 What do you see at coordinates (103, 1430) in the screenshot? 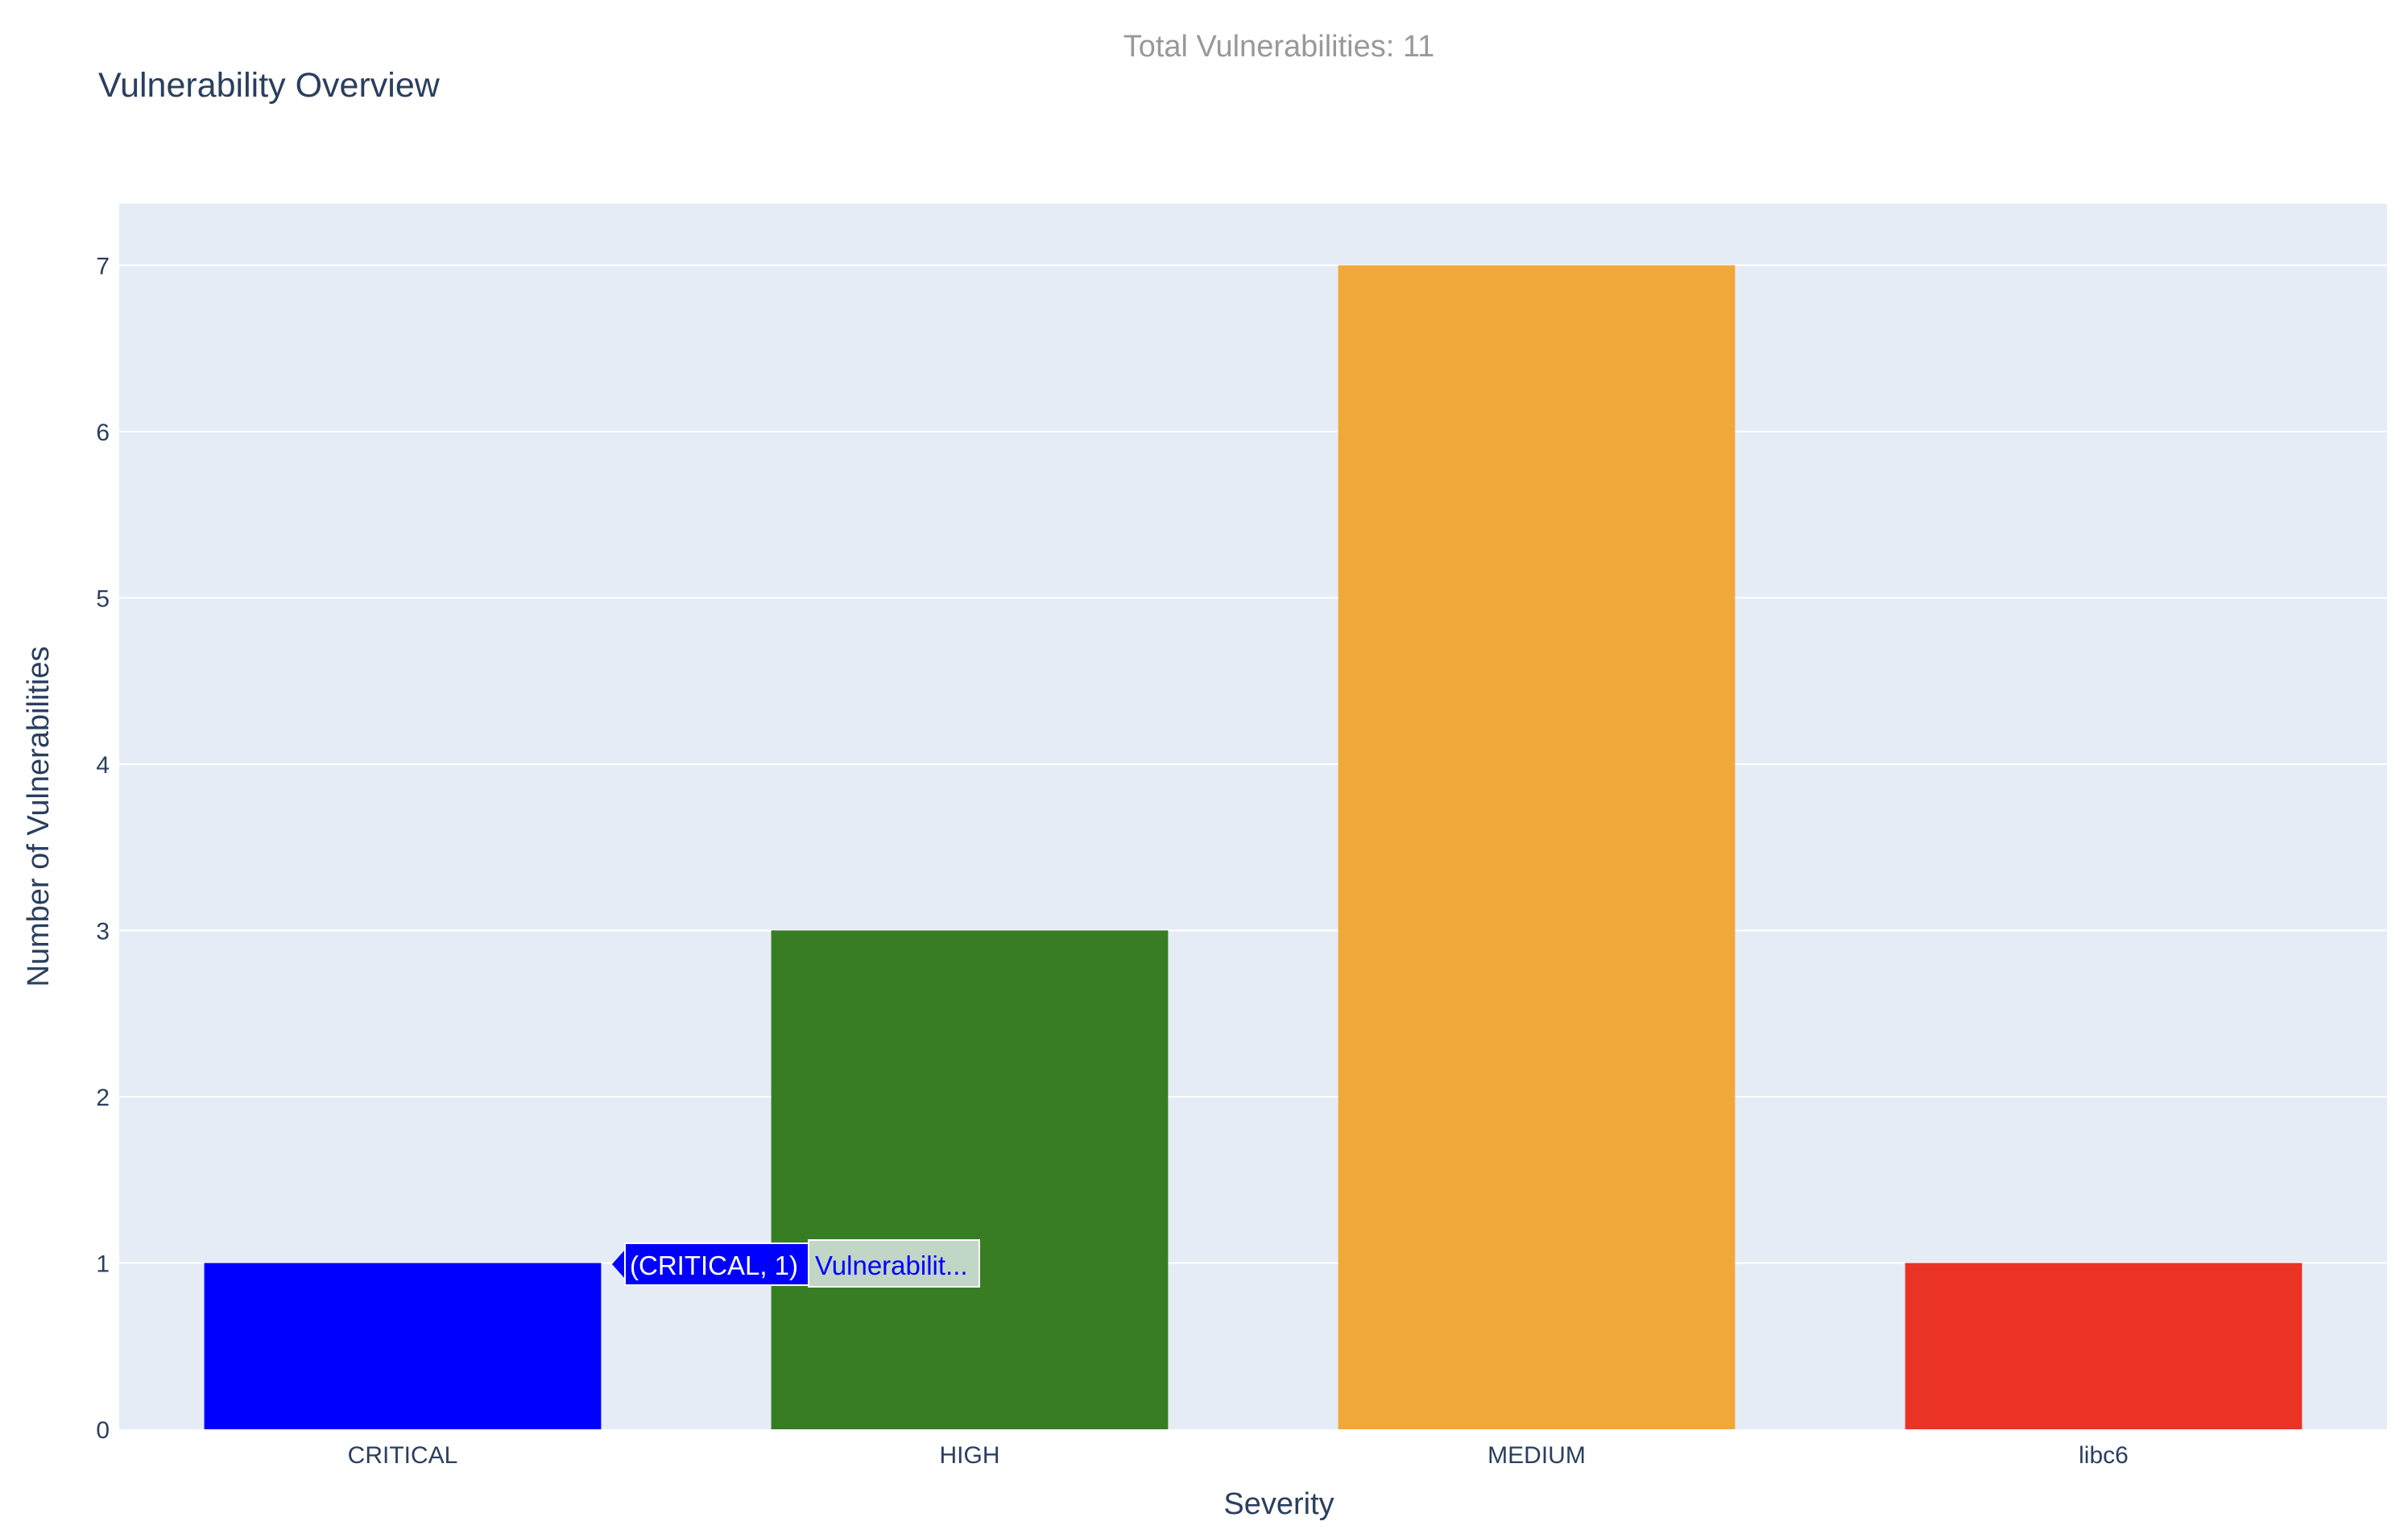
I see `y-tick-label: 0` at bounding box center [103, 1430].